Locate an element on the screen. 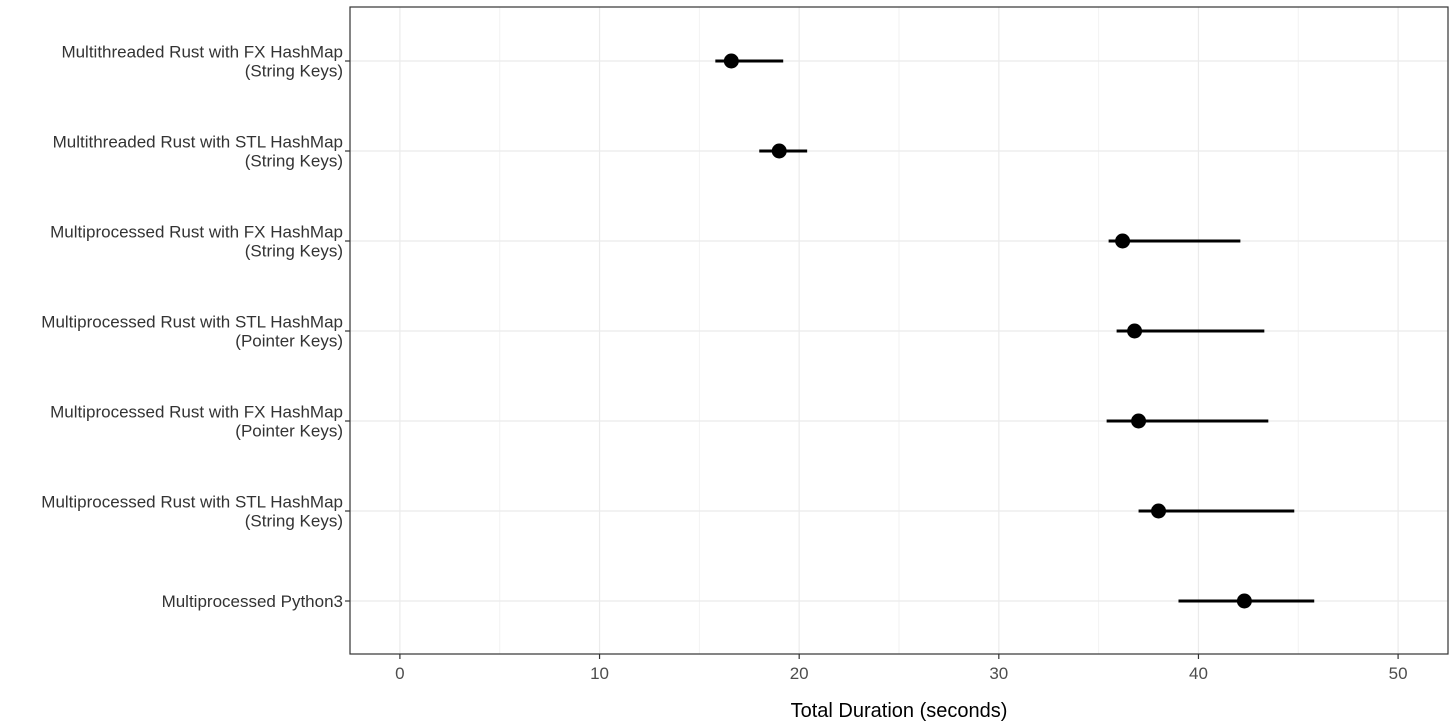  x-axis-title: Total Duration (seconds) is located at coordinates (899, 711).